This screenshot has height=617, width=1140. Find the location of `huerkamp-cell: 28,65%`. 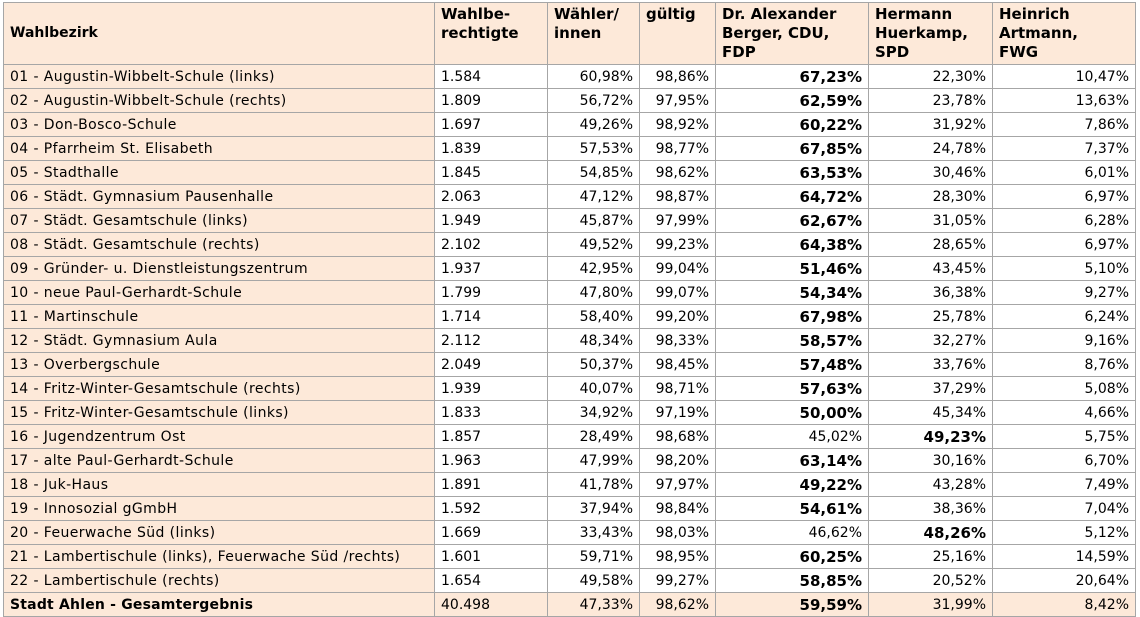

huerkamp-cell: 28,65% is located at coordinates (930, 244).